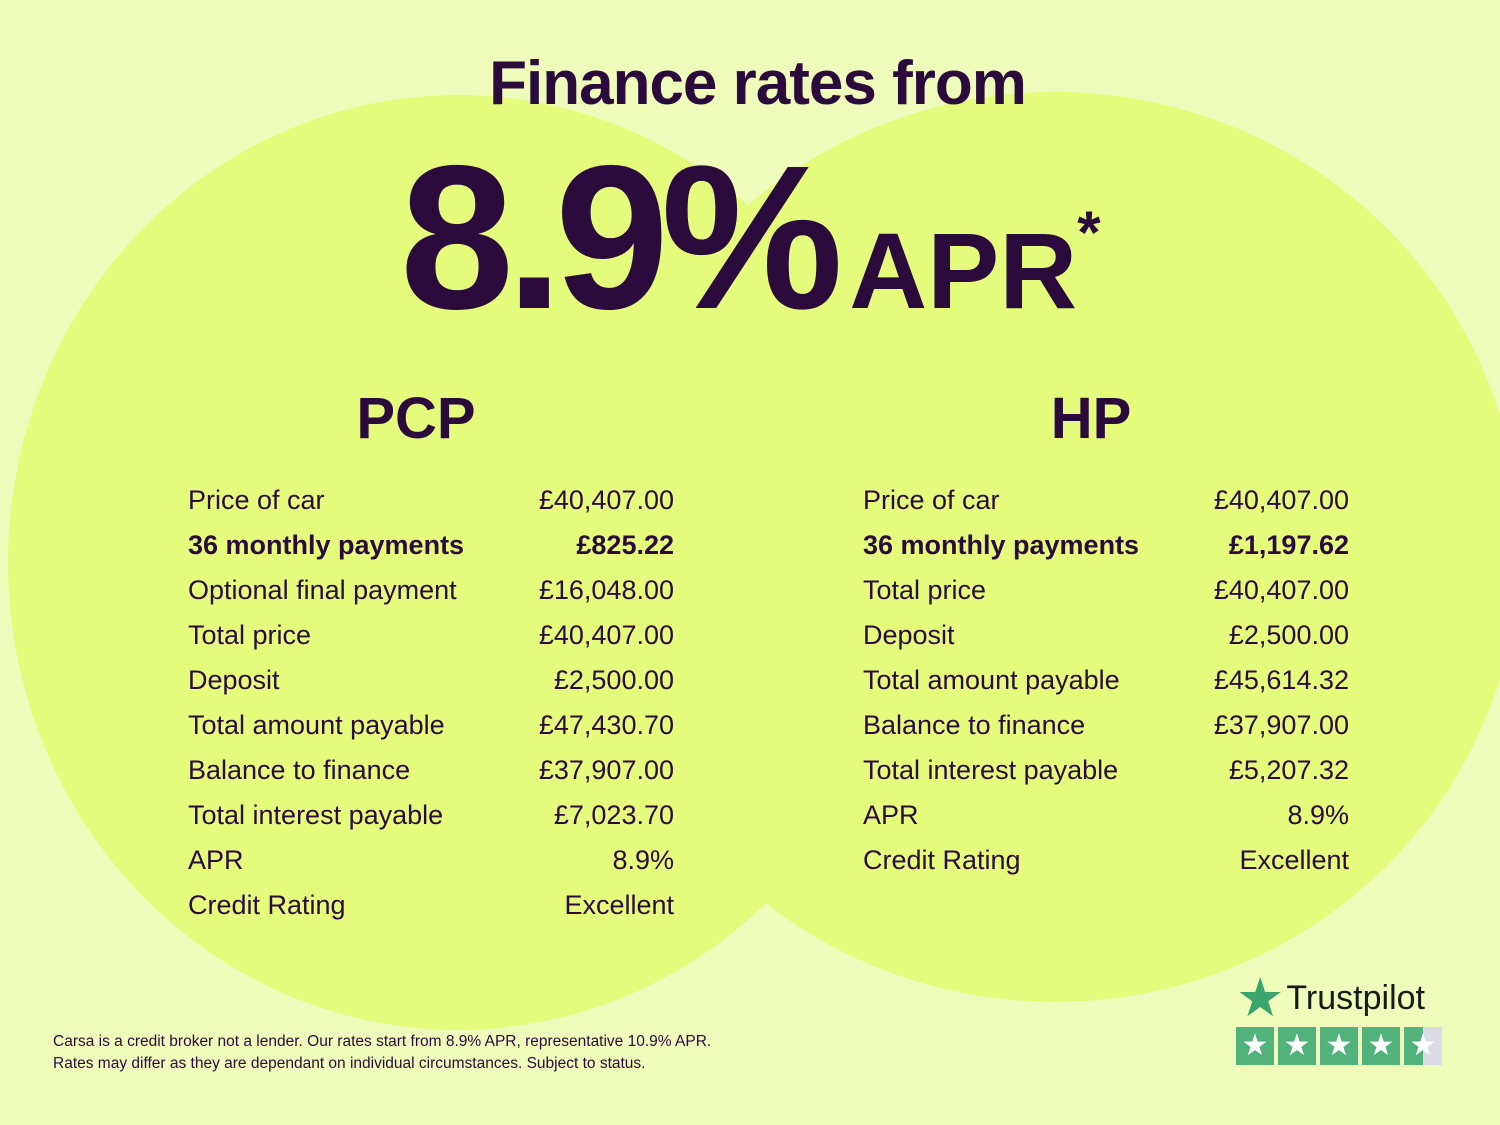  What do you see at coordinates (625, 545) in the screenshot?
I see `row-value: £825.22` at bounding box center [625, 545].